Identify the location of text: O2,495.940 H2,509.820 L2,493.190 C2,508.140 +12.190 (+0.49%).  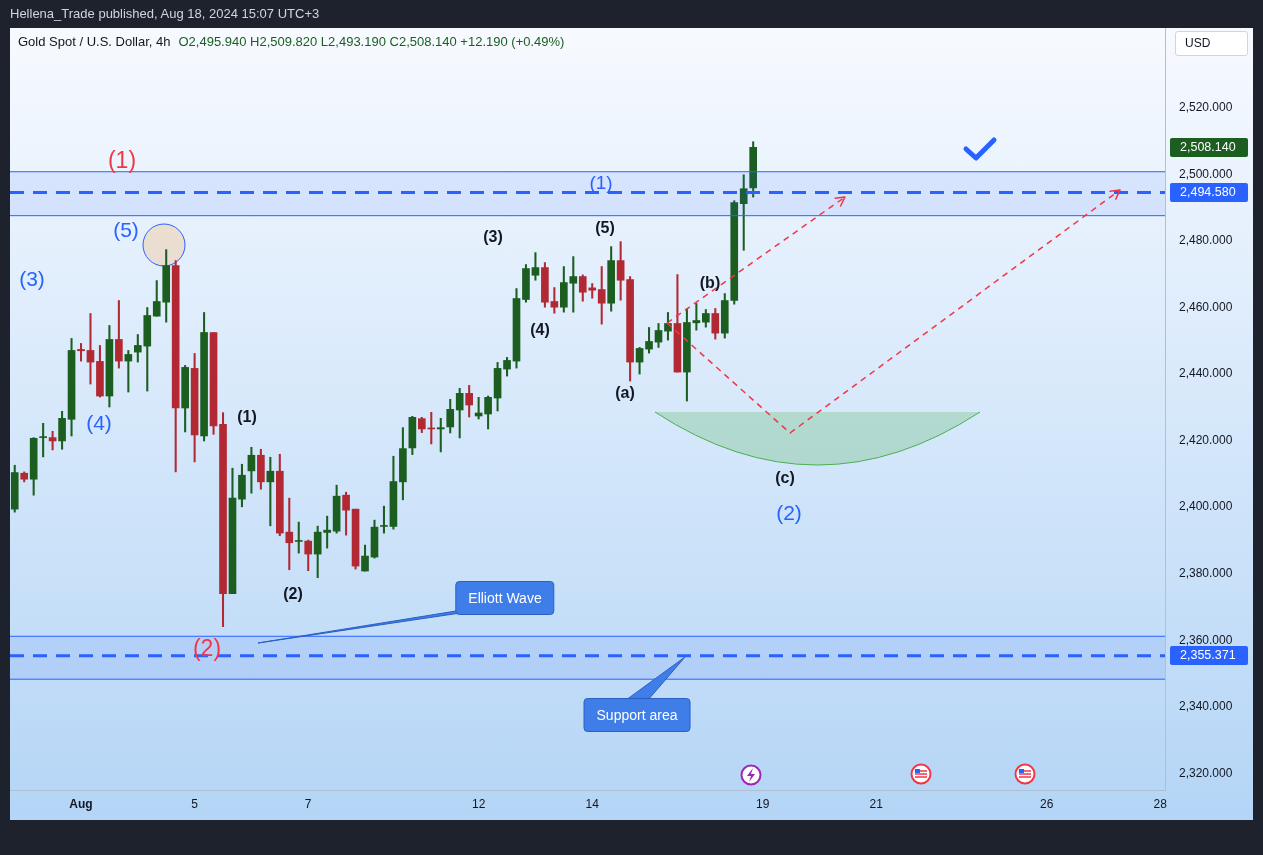
(371, 41).